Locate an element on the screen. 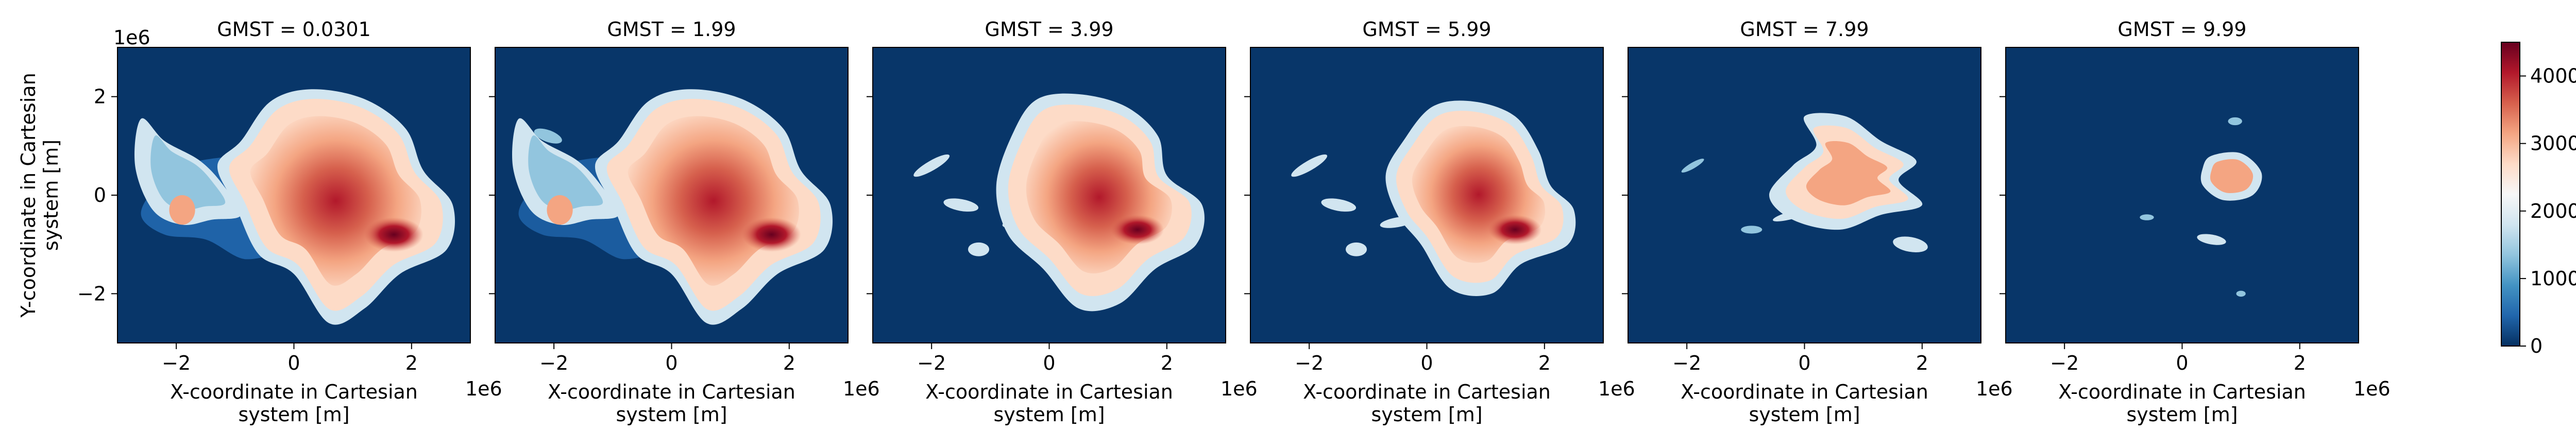  y-offset-label: 1e6 is located at coordinates (131, 38).